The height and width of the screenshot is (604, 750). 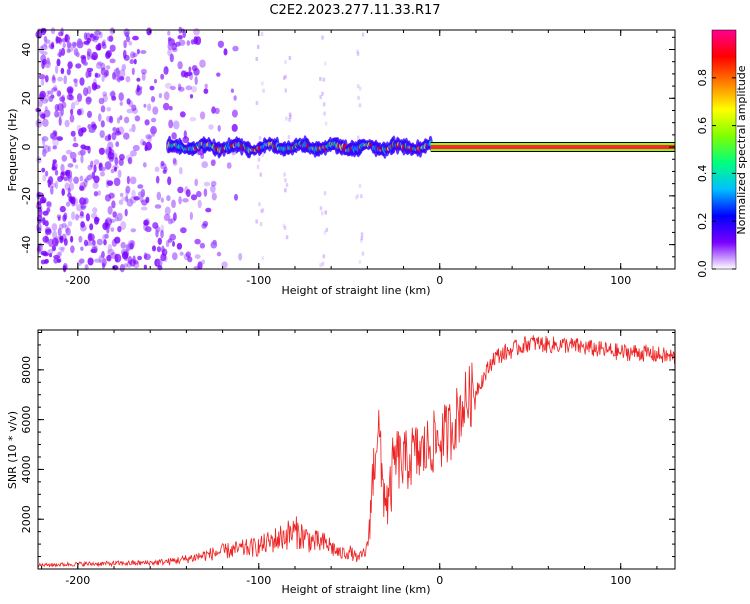 What do you see at coordinates (26, 245) in the screenshot?
I see `y-tick-label: -40` at bounding box center [26, 245].